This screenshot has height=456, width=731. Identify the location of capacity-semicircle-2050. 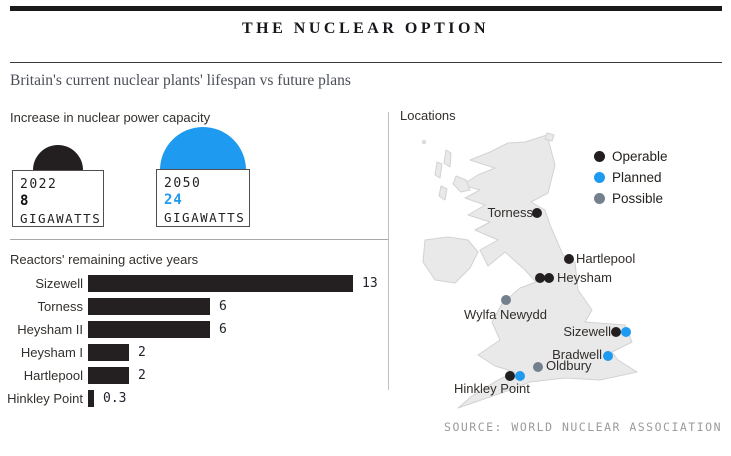
(203, 148).